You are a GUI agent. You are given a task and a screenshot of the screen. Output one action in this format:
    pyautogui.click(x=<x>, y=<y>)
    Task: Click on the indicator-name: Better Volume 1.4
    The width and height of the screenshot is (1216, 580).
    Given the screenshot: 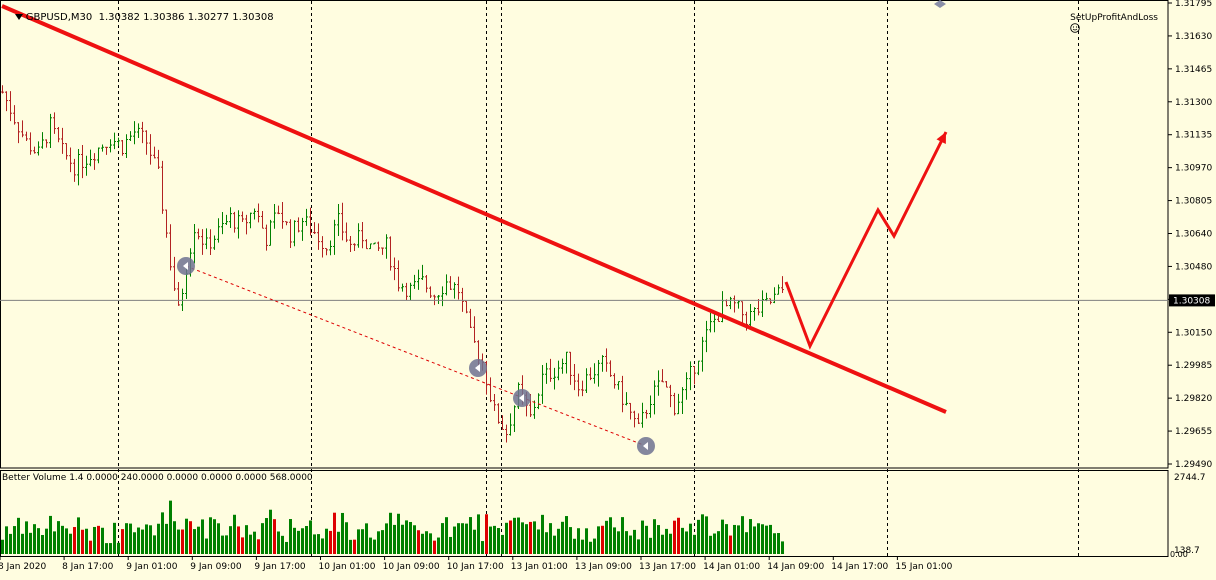 What is the action you would take?
    pyautogui.click(x=43, y=478)
    